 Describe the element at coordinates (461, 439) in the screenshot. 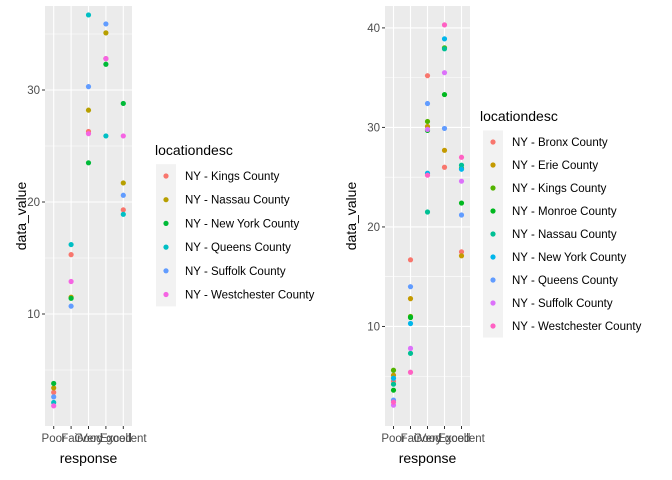

I see `x-tick-label: Excellent` at that location.